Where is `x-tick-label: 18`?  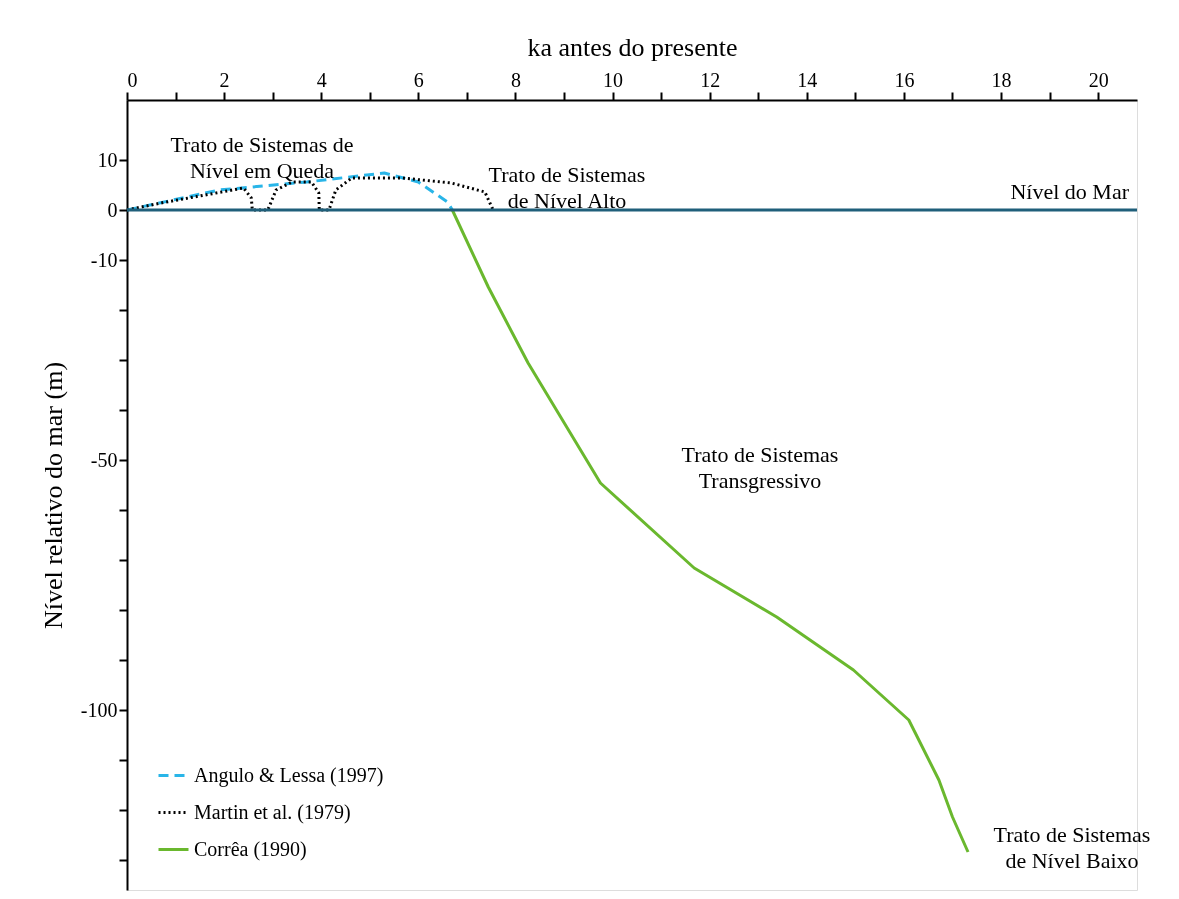
x-tick-label: 18 is located at coordinates (1001, 79).